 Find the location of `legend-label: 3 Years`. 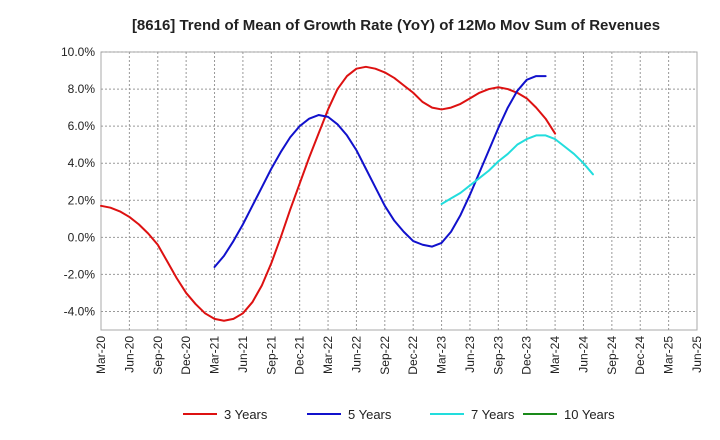

legend-label: 3 Years is located at coordinates (246, 414).